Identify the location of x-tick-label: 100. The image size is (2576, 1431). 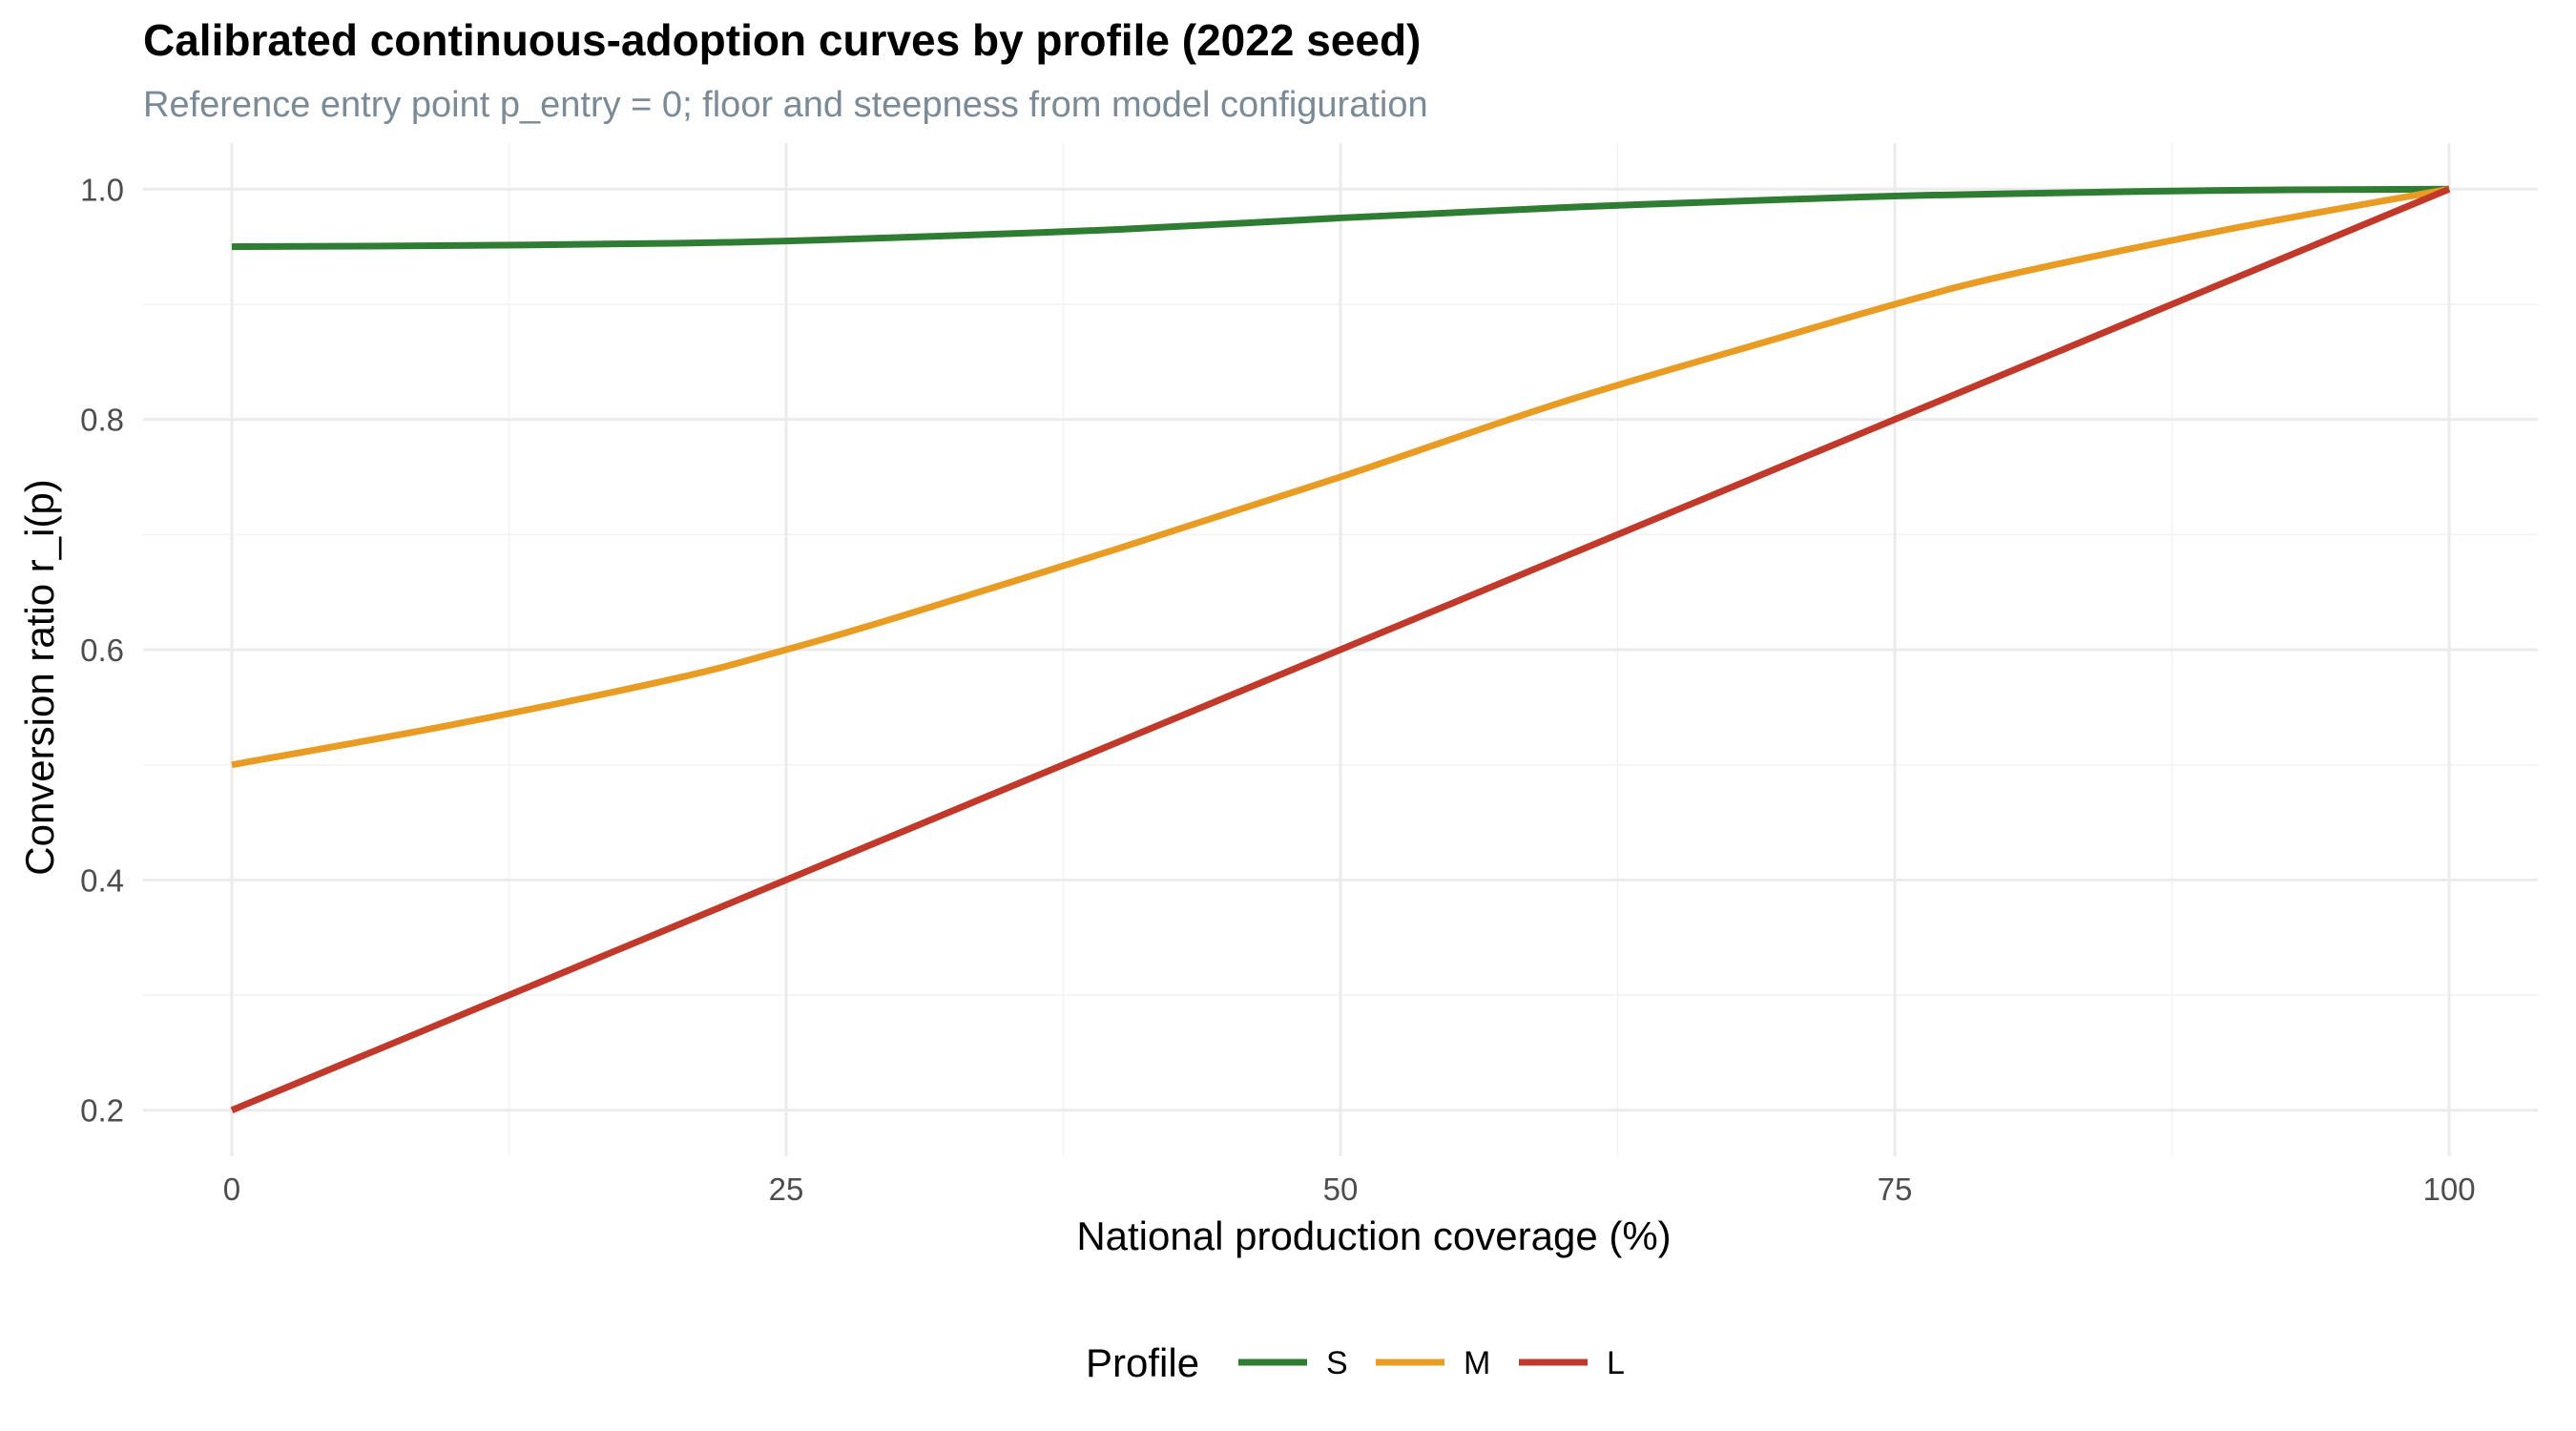
(2449, 1189).